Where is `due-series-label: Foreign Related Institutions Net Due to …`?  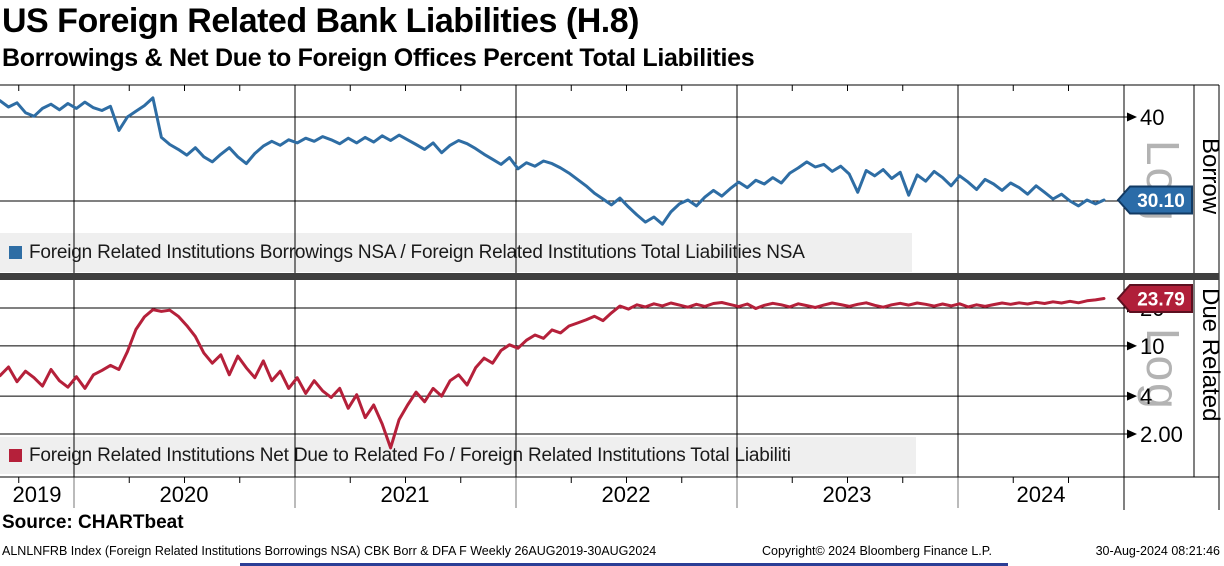
due-series-label: Foreign Related Institutions Net Due to … is located at coordinates (410, 455).